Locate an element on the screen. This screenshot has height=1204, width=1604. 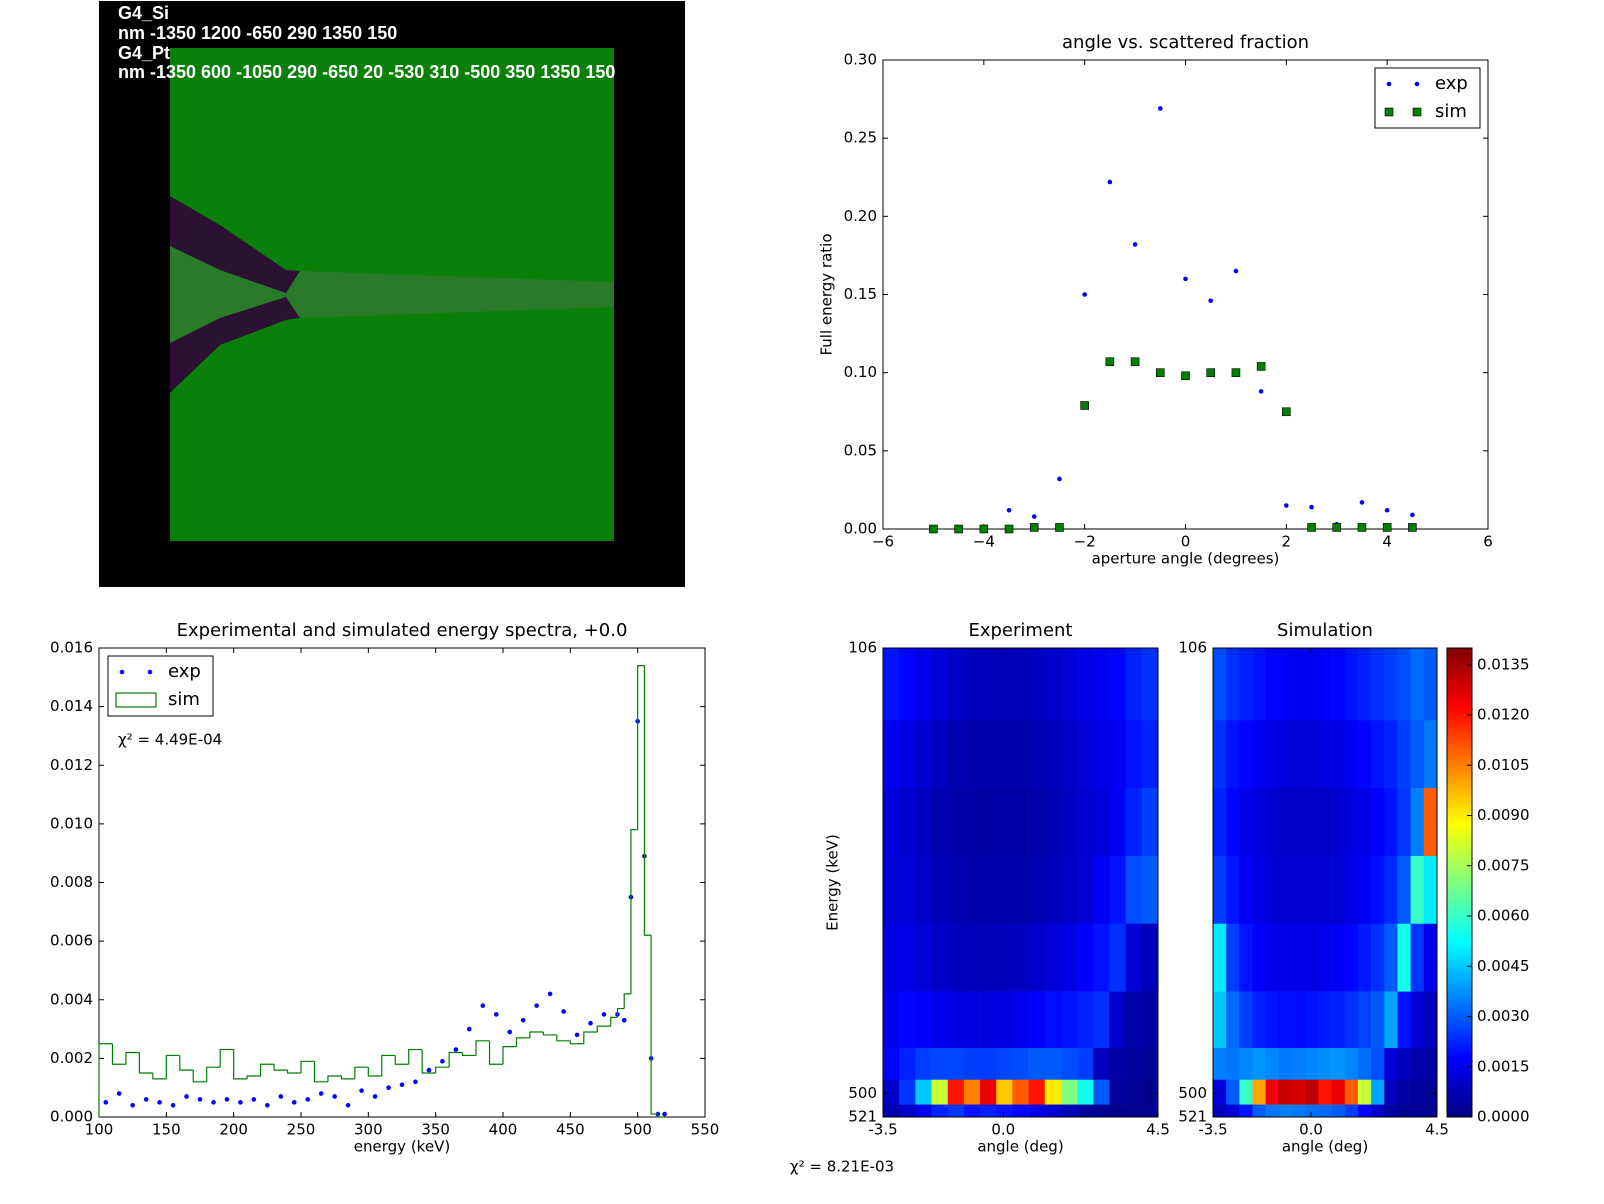
colorbar-tick-label: 0.0015 is located at coordinates (1503, 1066).